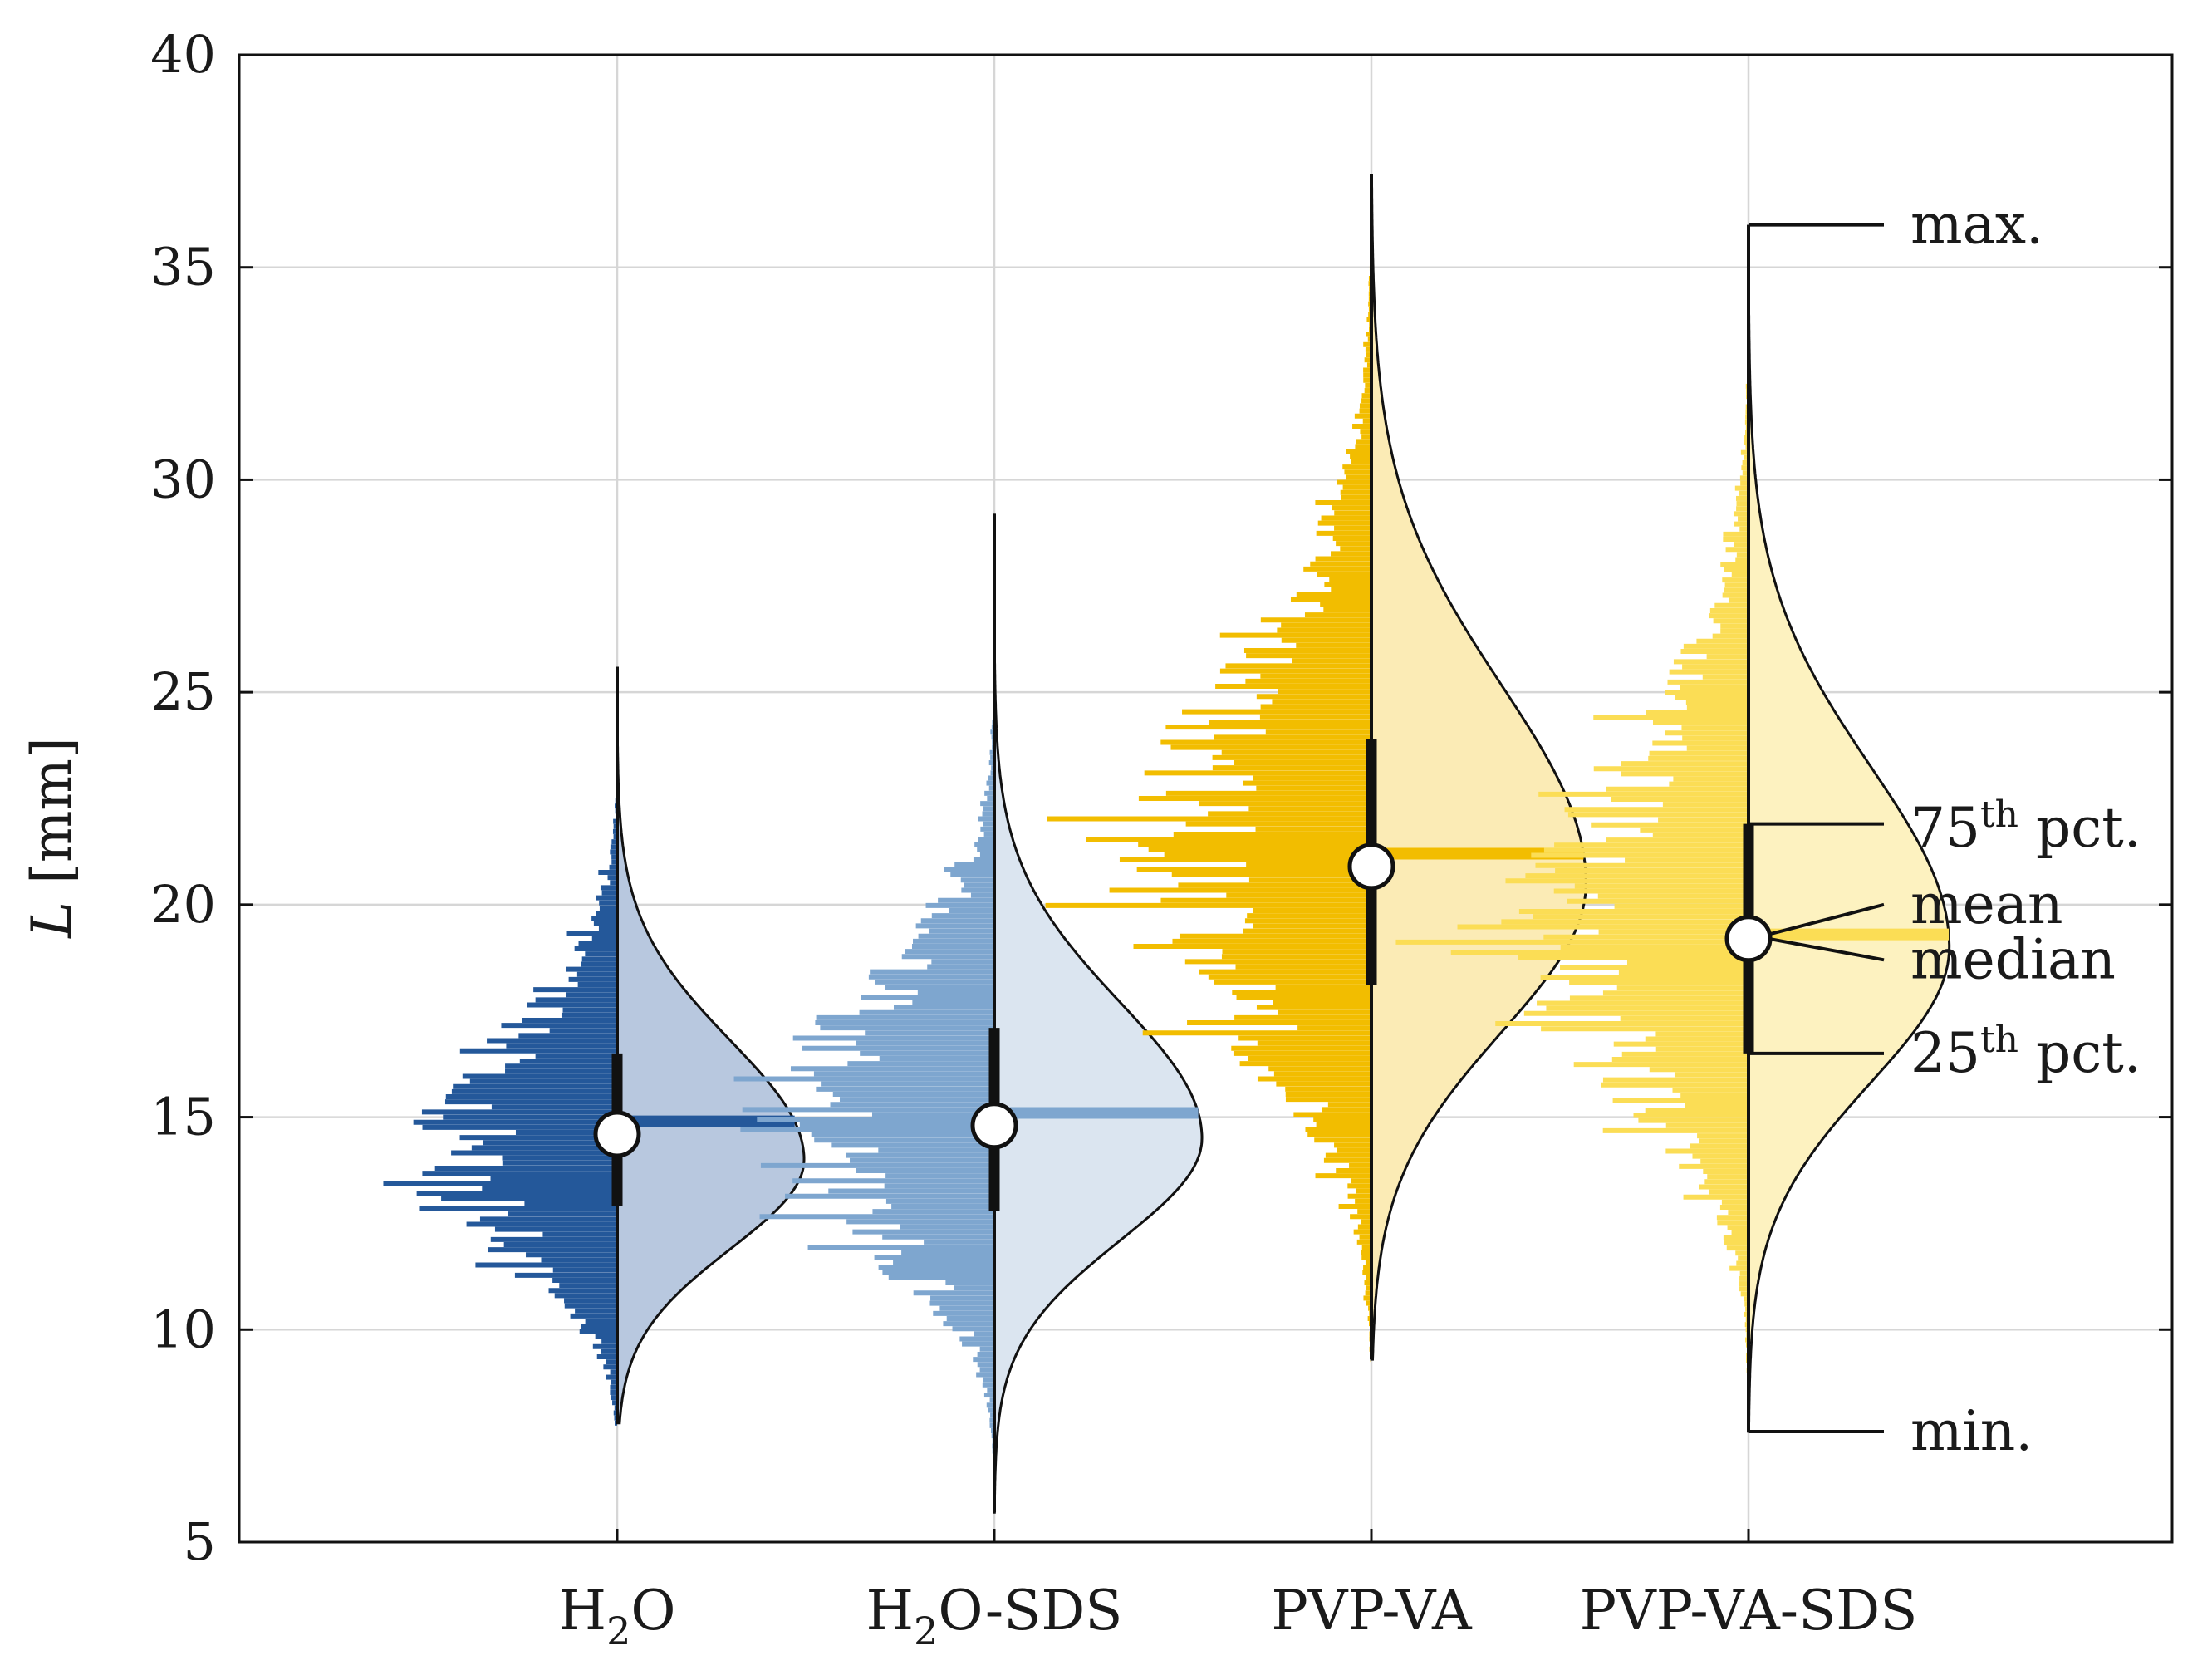 The height and width of the screenshot is (1675, 2212). What do you see at coordinates (183, 267) in the screenshot?
I see `y-tick-label: 35` at bounding box center [183, 267].